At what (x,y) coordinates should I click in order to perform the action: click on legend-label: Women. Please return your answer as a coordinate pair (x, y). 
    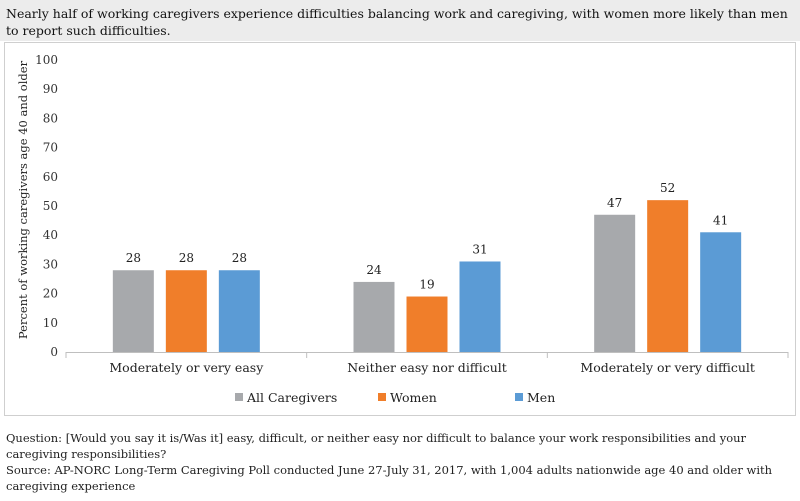
    Looking at the image, I should click on (413, 397).